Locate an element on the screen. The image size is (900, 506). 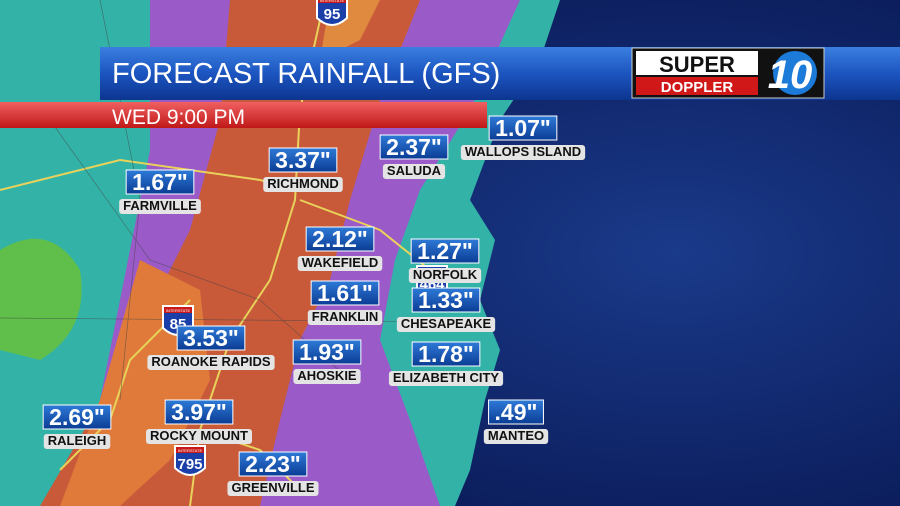
city: 3.37" RICHMOND is located at coordinates (303, 169).